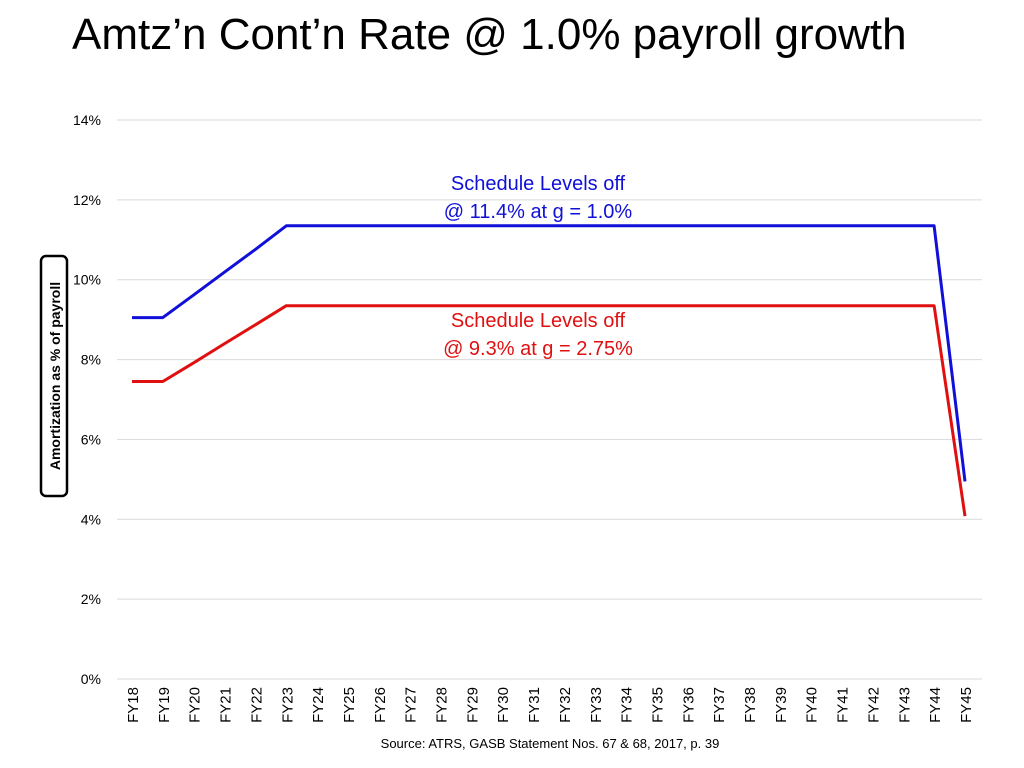 The width and height of the screenshot is (1024, 768). What do you see at coordinates (750, 705) in the screenshot?
I see `x-tick-label: FY38` at bounding box center [750, 705].